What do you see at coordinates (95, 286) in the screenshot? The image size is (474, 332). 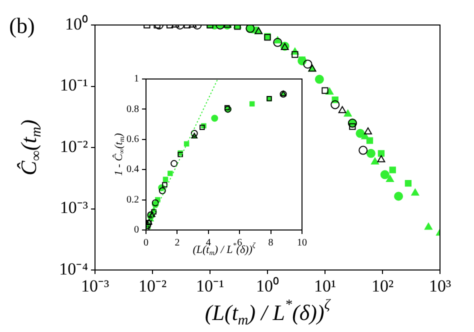 I see `x-tick-label: 10⁻³` at bounding box center [95, 286].